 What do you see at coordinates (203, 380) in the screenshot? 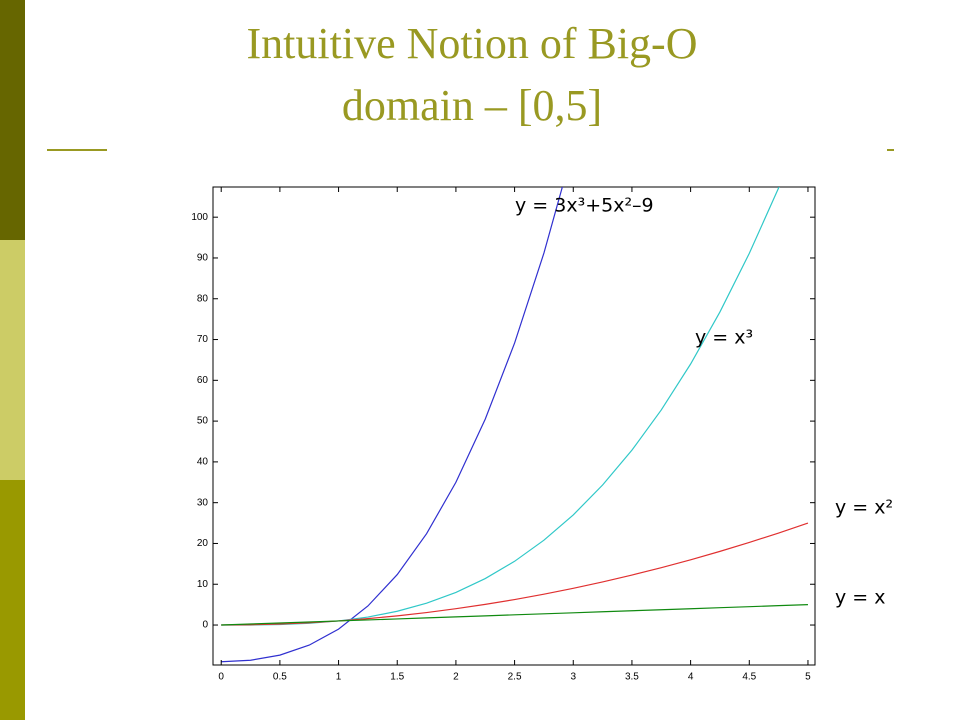
I see `y-tick-label: 60` at bounding box center [203, 380].